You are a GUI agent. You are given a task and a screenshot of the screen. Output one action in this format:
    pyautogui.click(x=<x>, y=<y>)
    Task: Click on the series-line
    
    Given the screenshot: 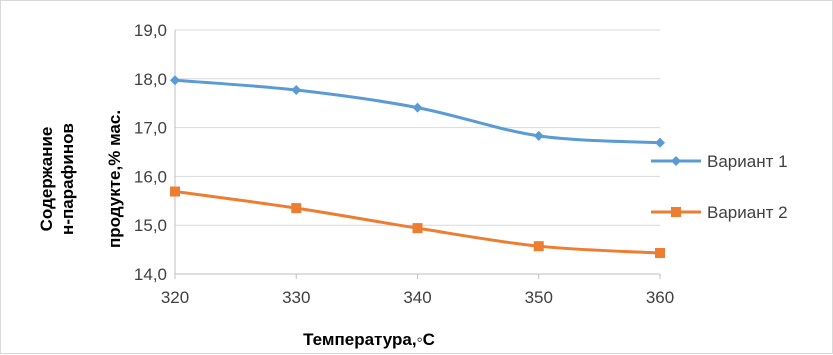 What is the action you would take?
    pyautogui.click(x=417, y=222)
    